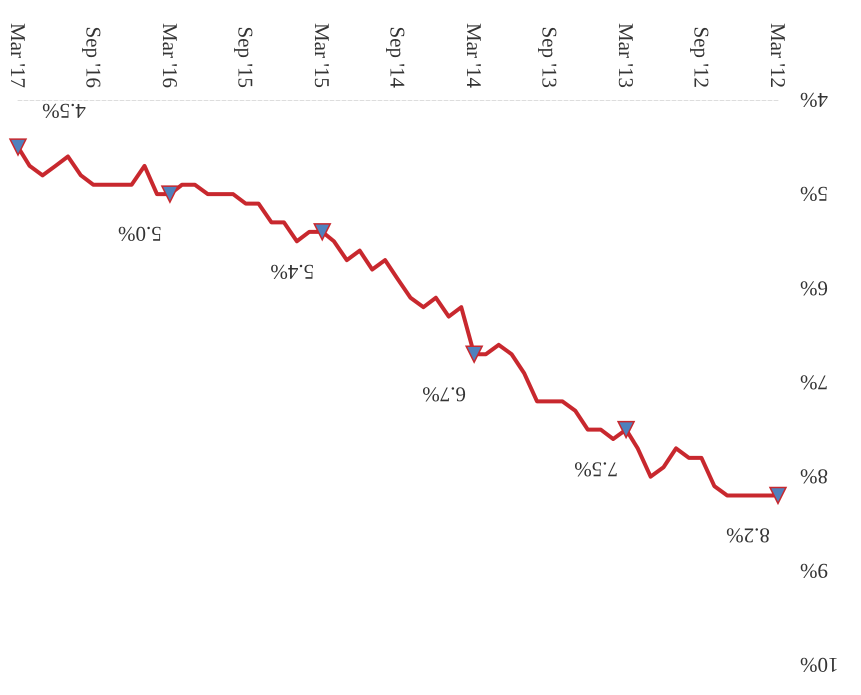  Describe the element at coordinates (444, 394) in the screenshot. I see `data-label: 6.7%` at that location.